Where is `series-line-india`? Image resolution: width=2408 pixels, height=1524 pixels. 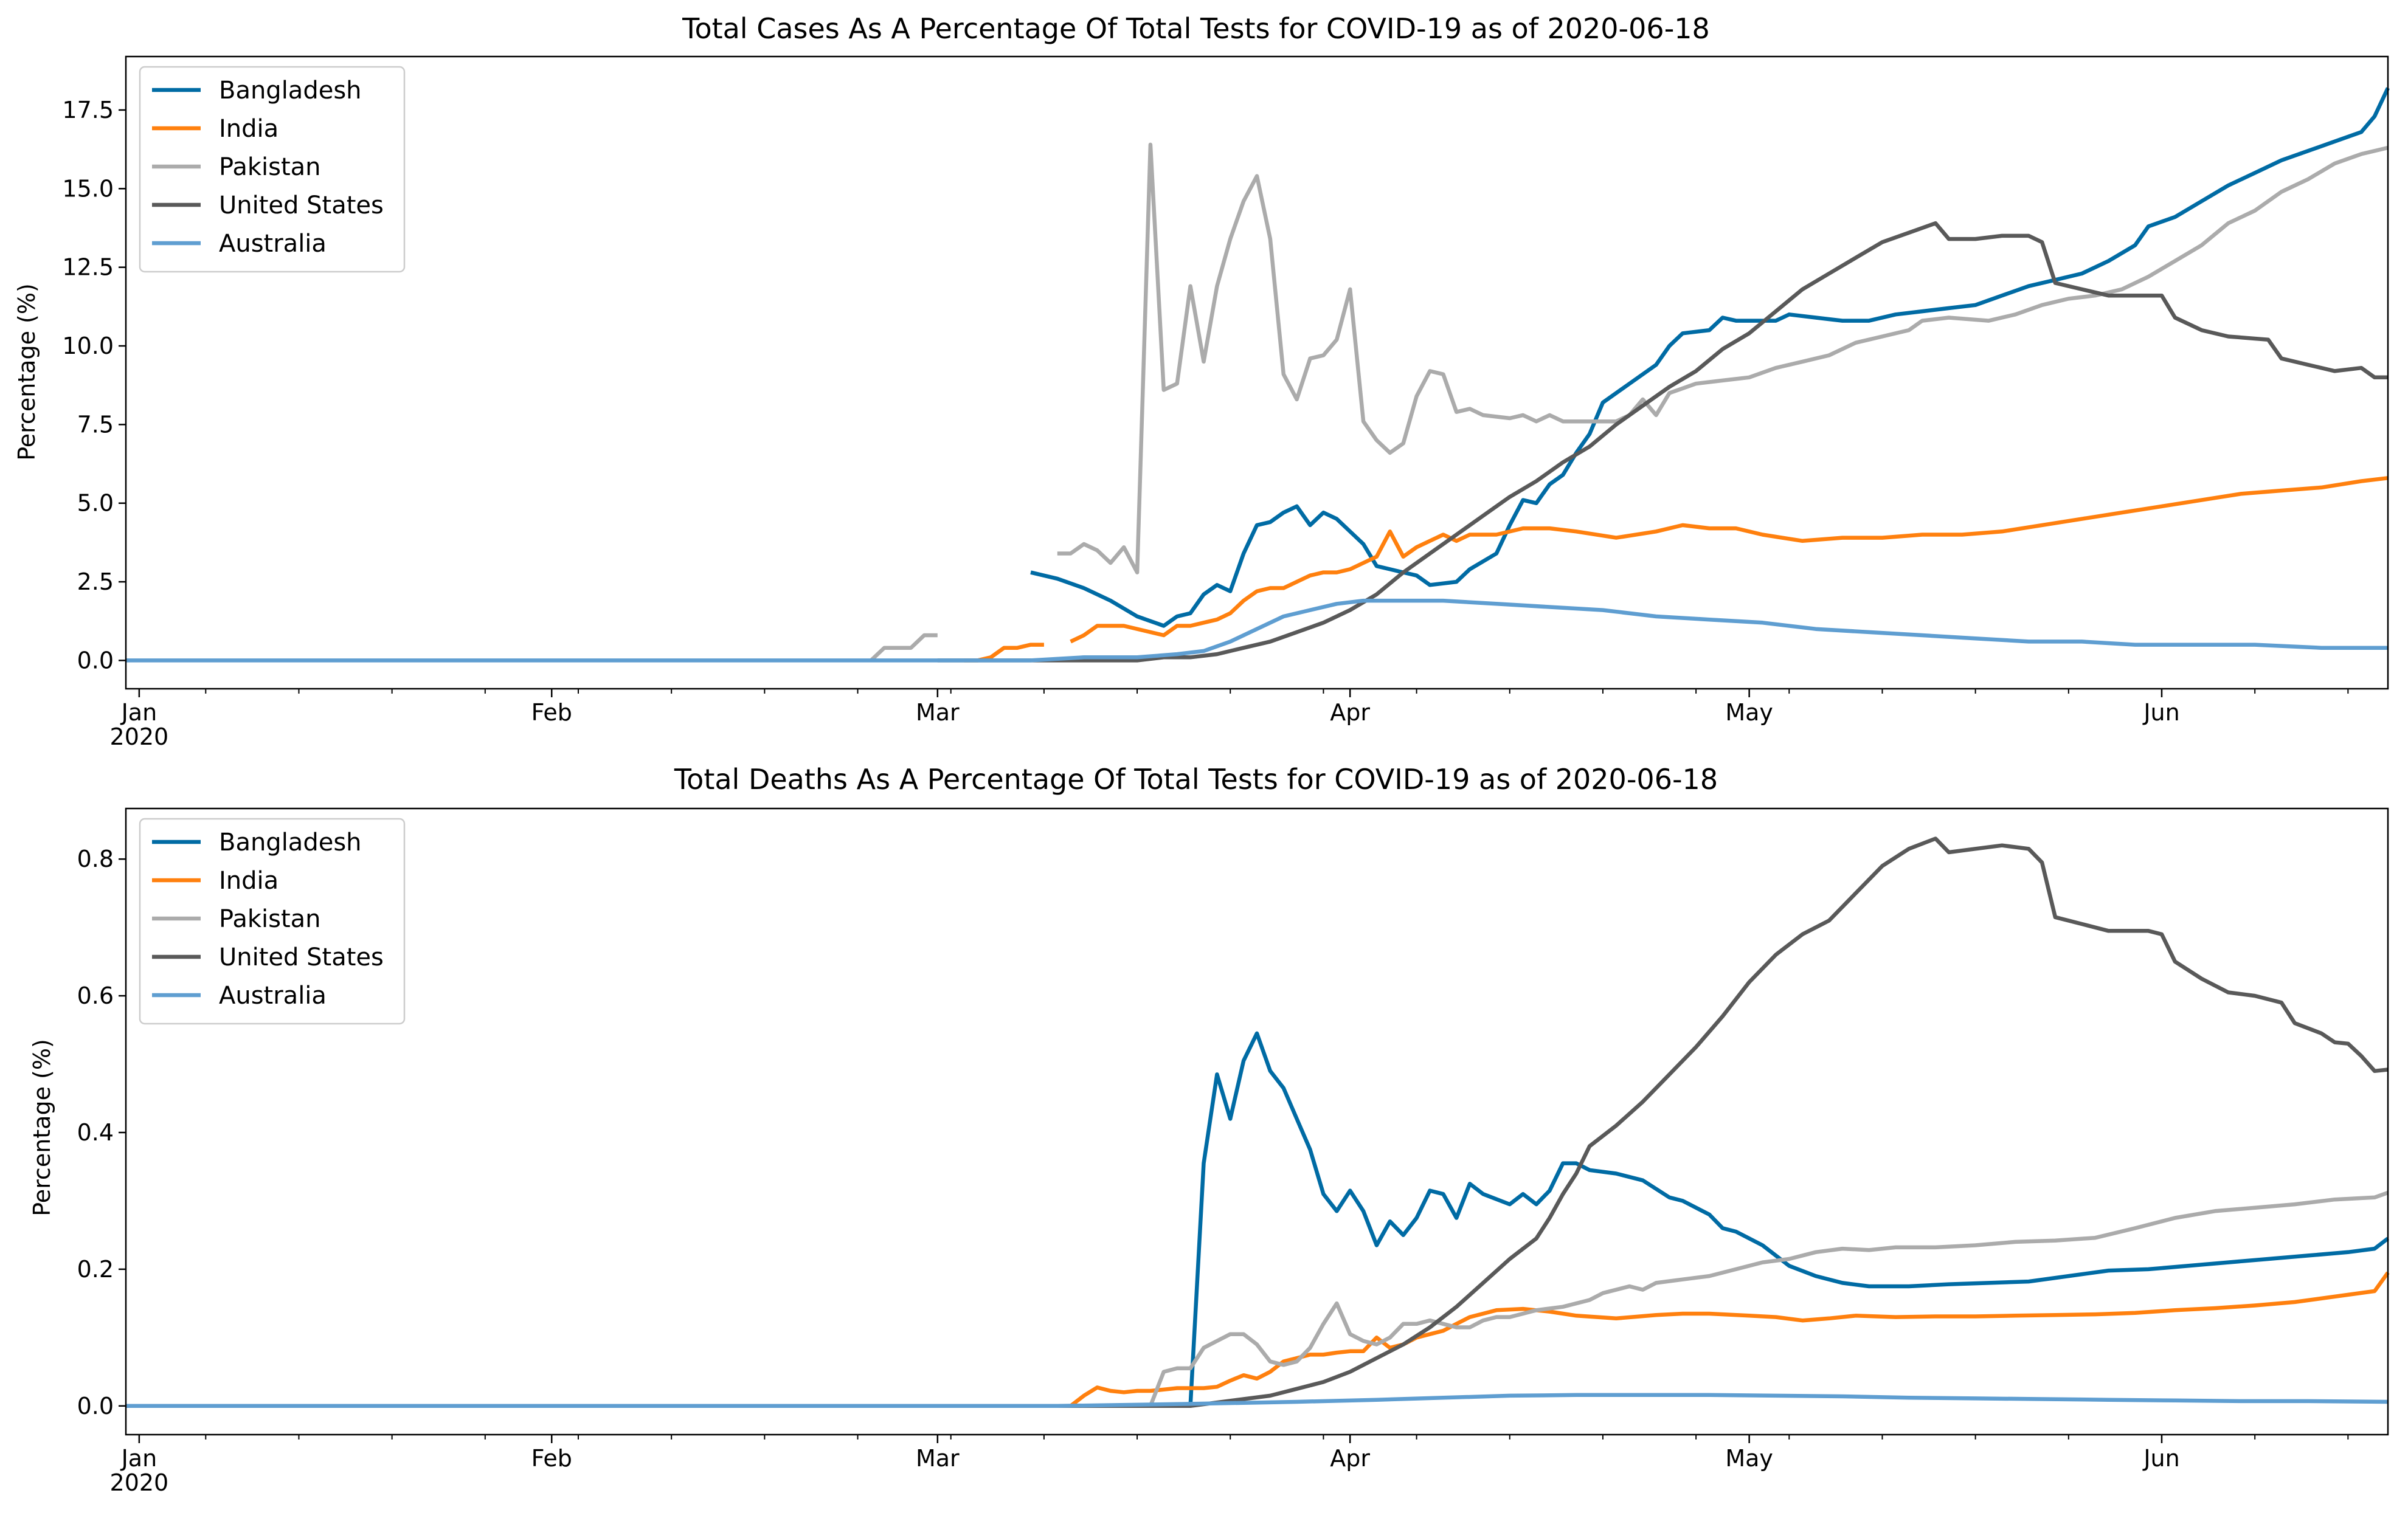 series-line-india is located at coordinates (1730, 1339).